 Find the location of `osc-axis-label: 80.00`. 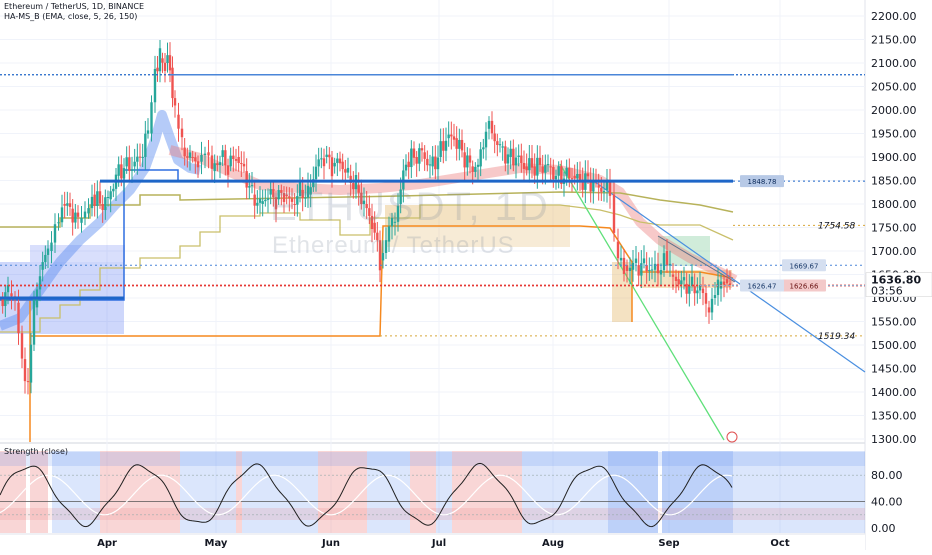

osc-axis-label: 80.00 is located at coordinates (887, 475).